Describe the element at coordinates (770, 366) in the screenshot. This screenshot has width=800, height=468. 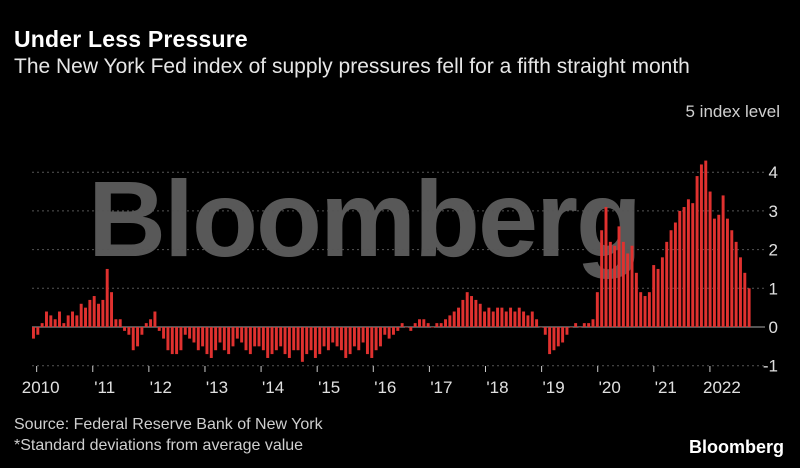
I see `y-tick-label: -1` at that location.